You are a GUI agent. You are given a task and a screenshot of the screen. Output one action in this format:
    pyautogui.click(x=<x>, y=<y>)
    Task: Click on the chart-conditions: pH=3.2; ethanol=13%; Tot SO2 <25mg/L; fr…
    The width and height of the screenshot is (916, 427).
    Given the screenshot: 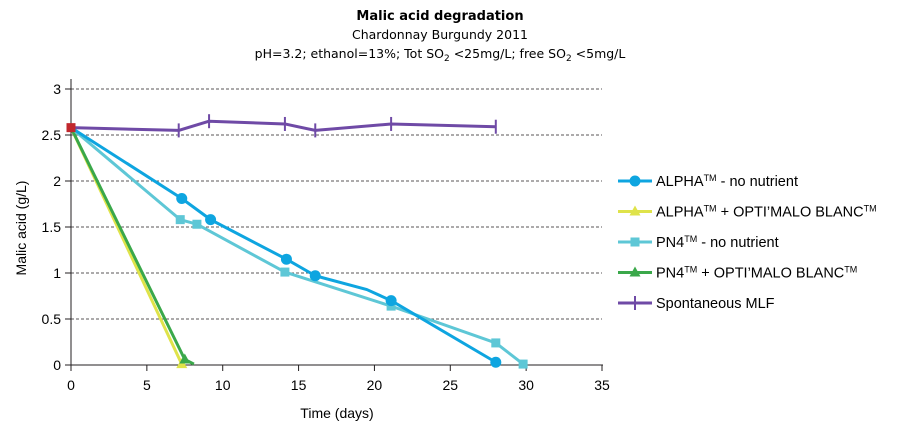 What is the action you would take?
    pyautogui.click(x=440, y=55)
    